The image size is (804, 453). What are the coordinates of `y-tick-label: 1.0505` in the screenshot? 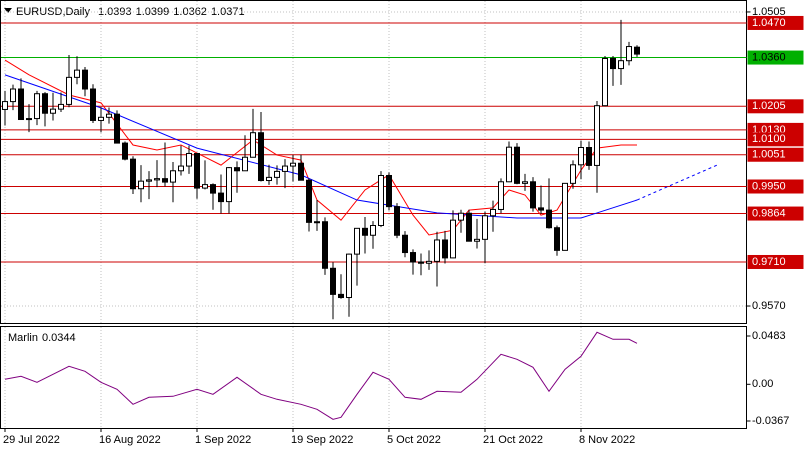 It's located at (769, 12).